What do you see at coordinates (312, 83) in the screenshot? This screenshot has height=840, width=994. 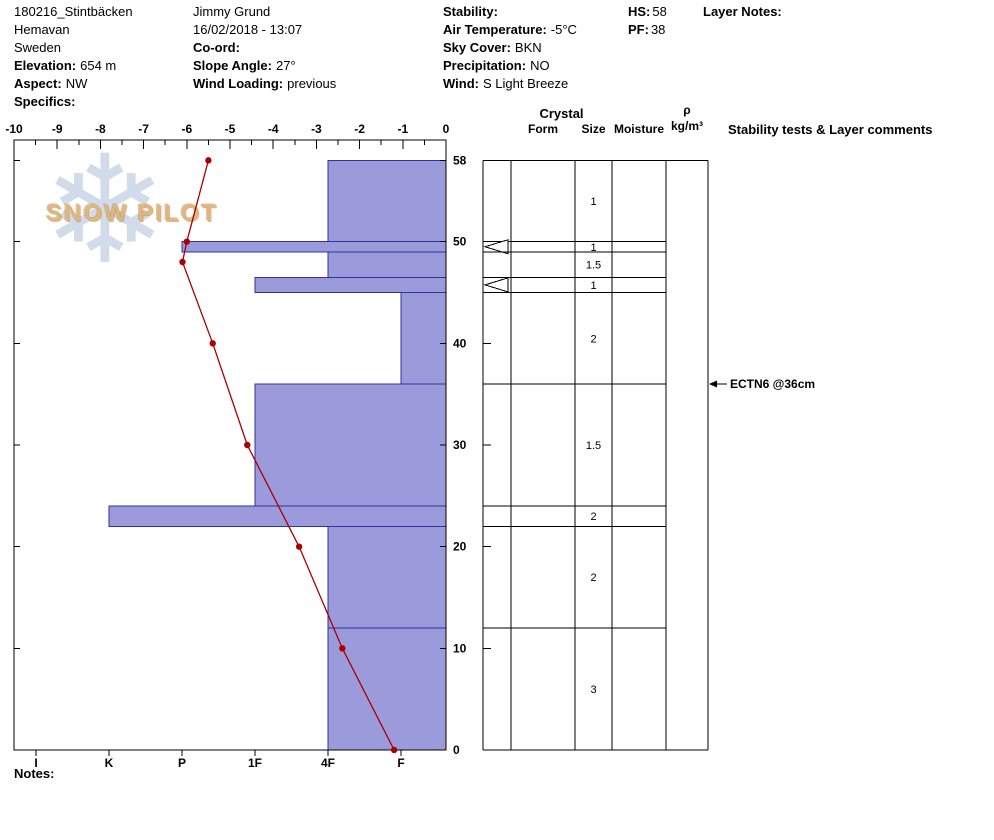 I see `wind-loading-value: previous` at bounding box center [312, 83].